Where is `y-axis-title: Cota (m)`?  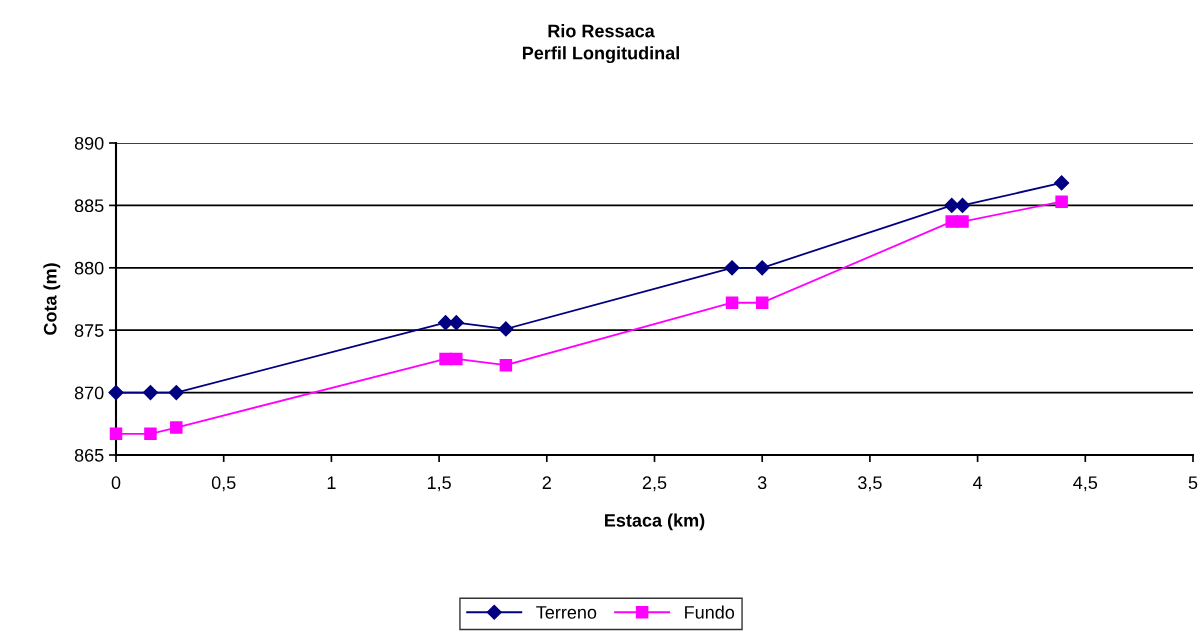 y-axis-title: Cota (m) is located at coordinates (52, 299).